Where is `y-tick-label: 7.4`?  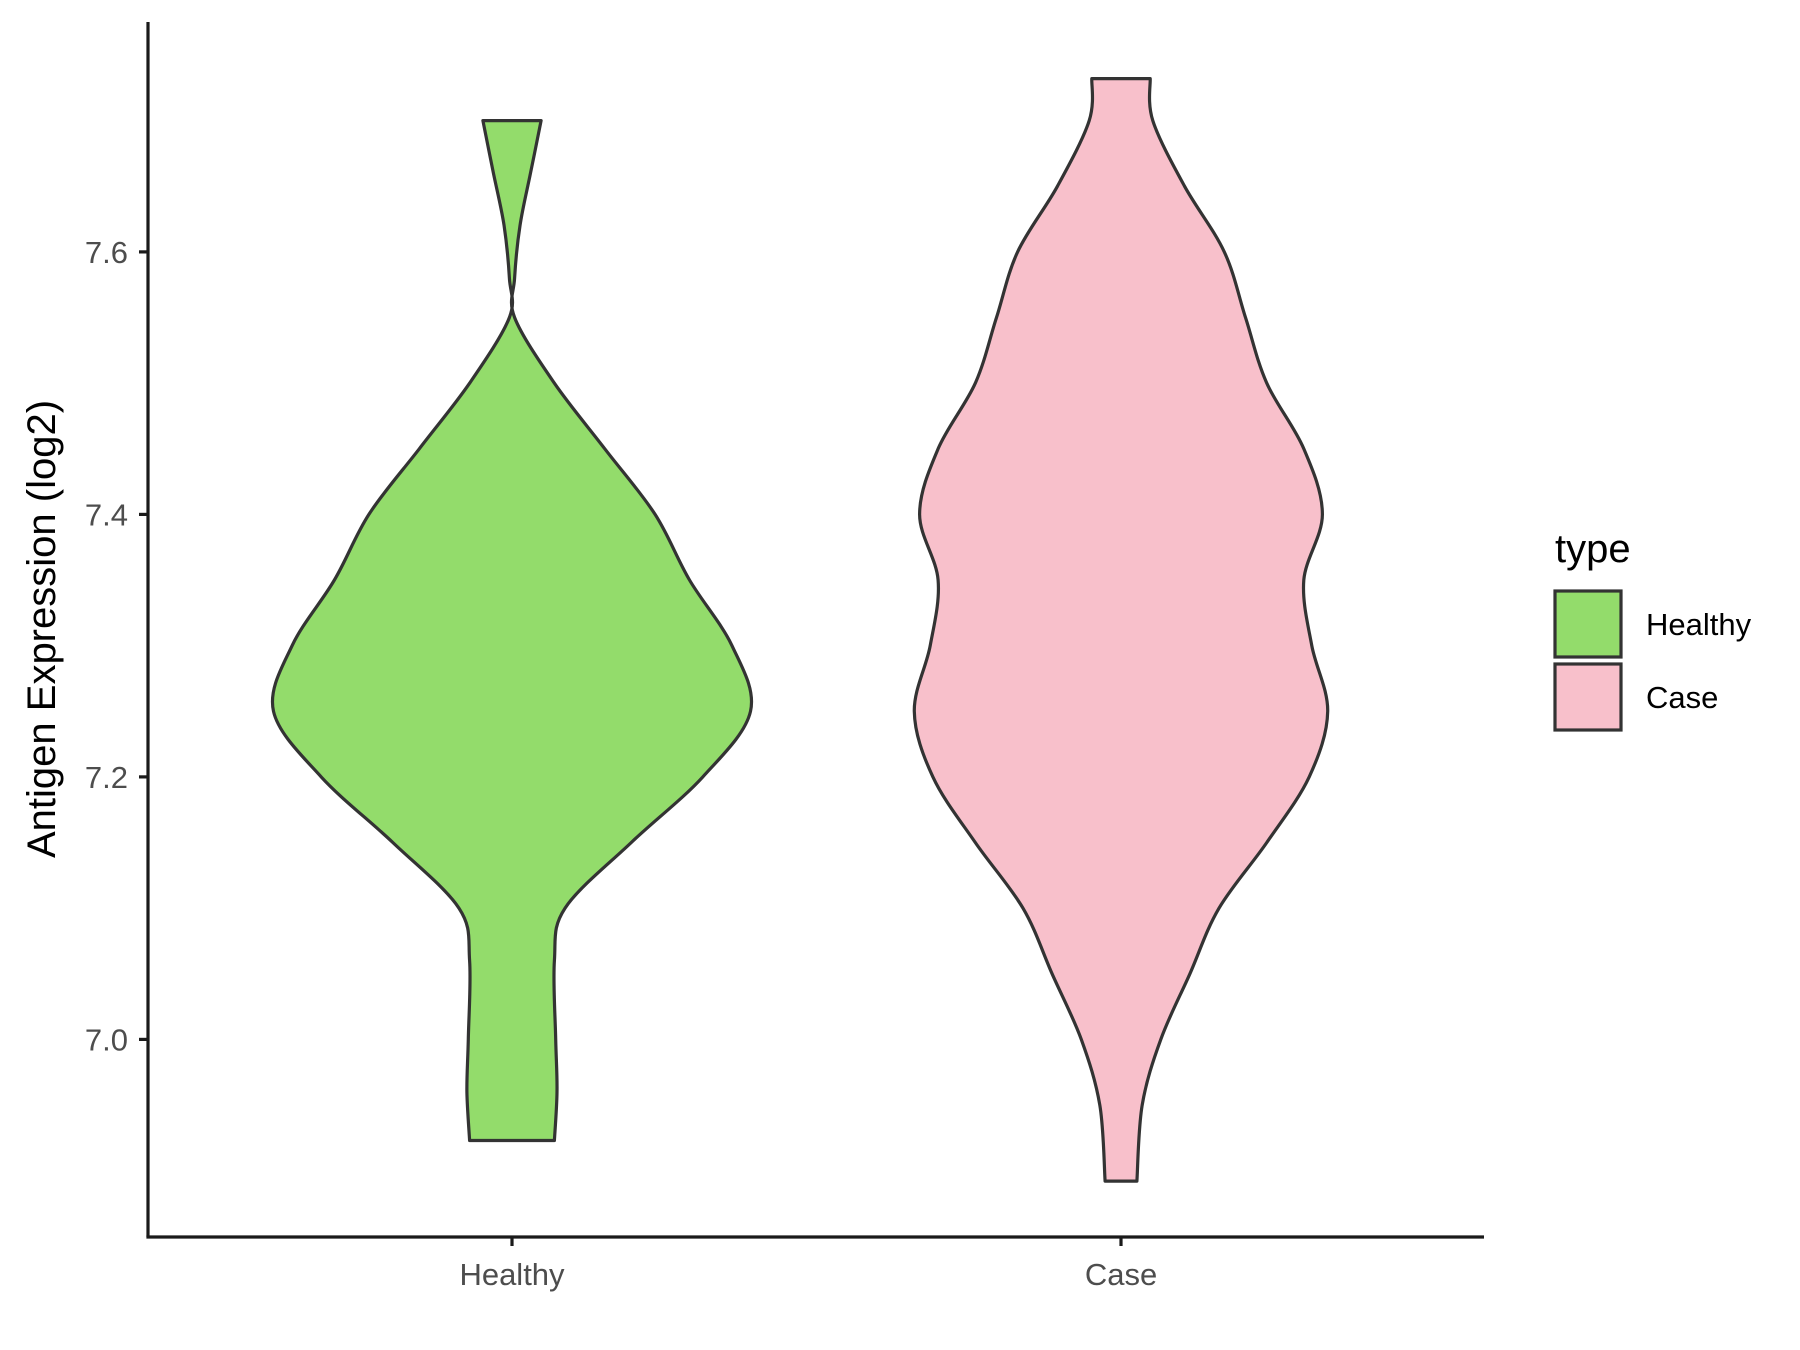
y-tick-label: 7.4 is located at coordinates (106, 514).